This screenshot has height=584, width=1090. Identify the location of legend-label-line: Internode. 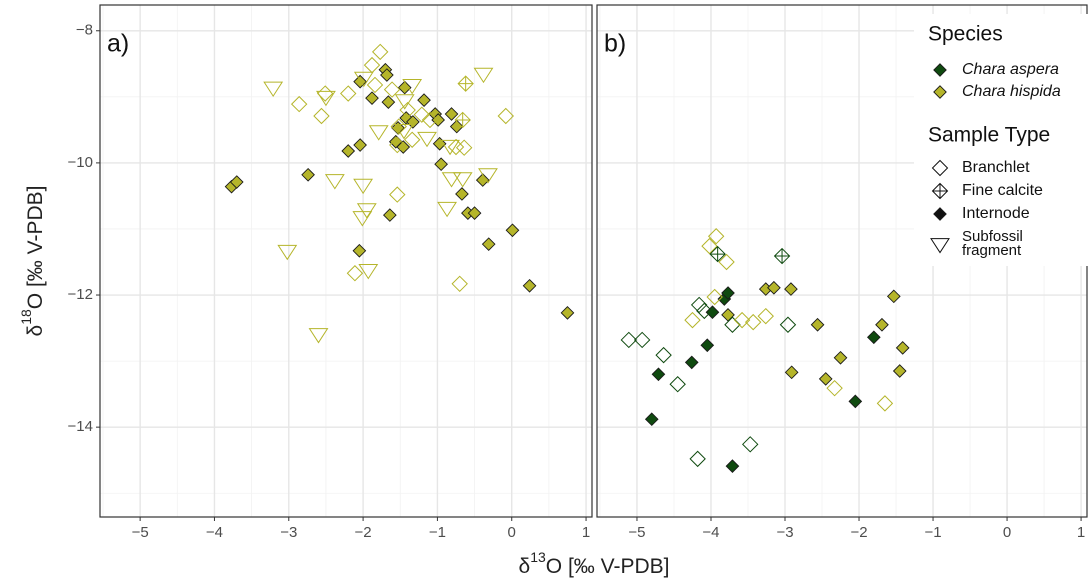
(996, 213).